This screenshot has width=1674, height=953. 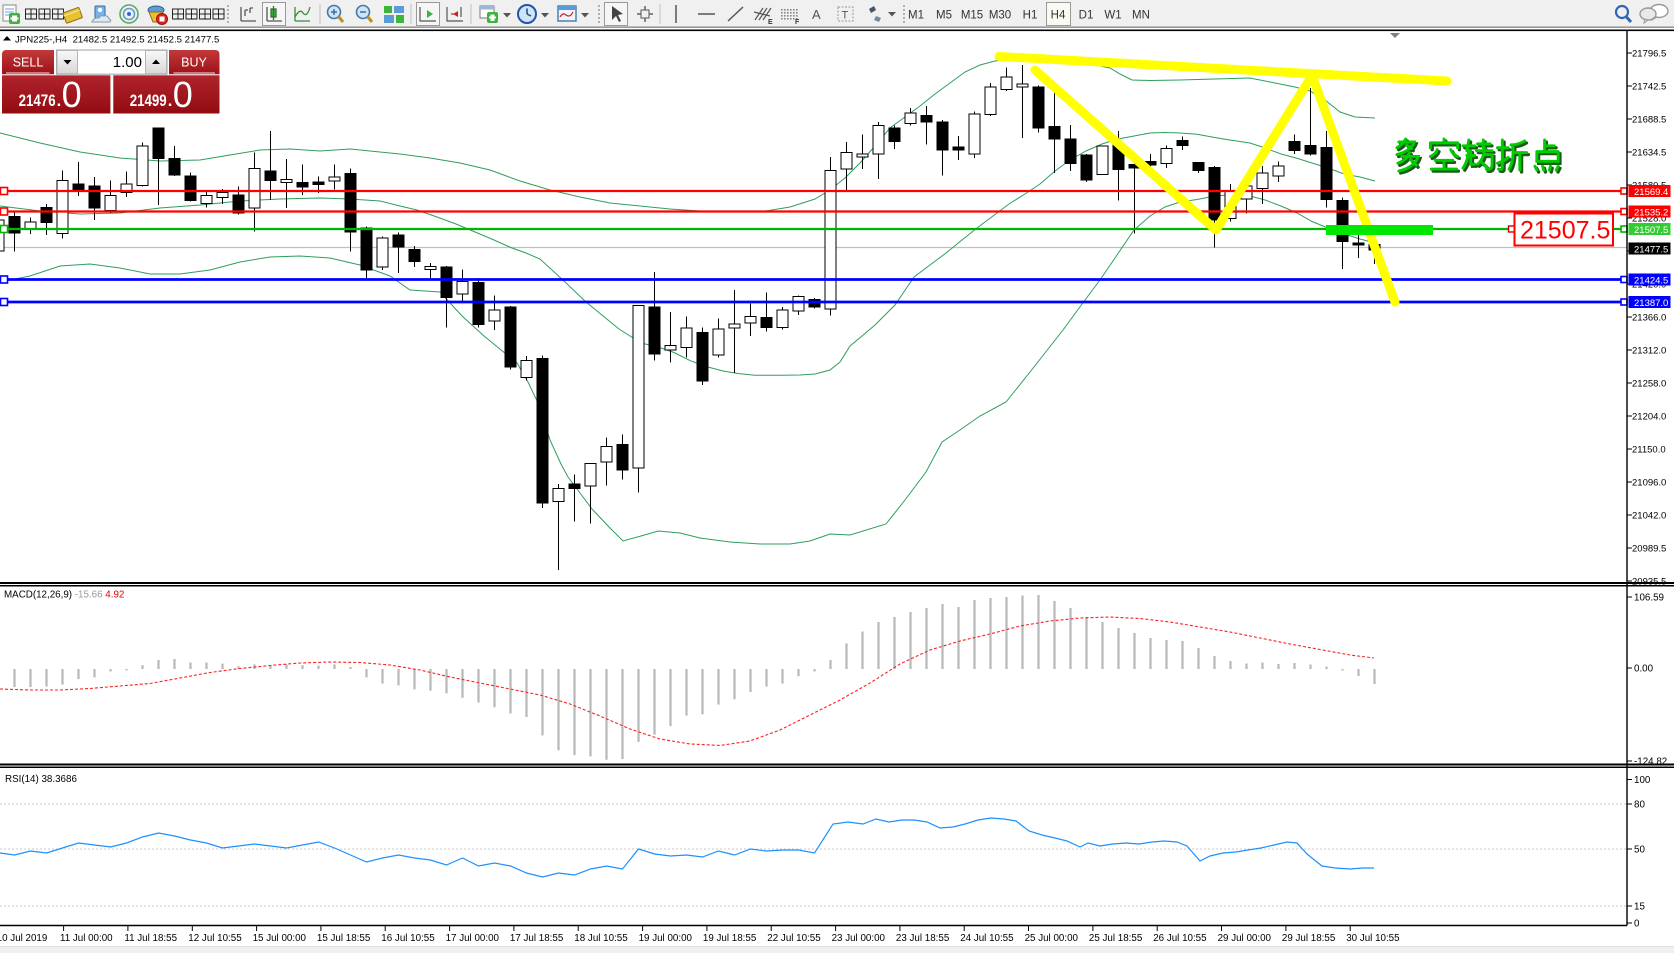 I want to click on svg-text: 10 Jul 2019, so click(x=23, y=938).